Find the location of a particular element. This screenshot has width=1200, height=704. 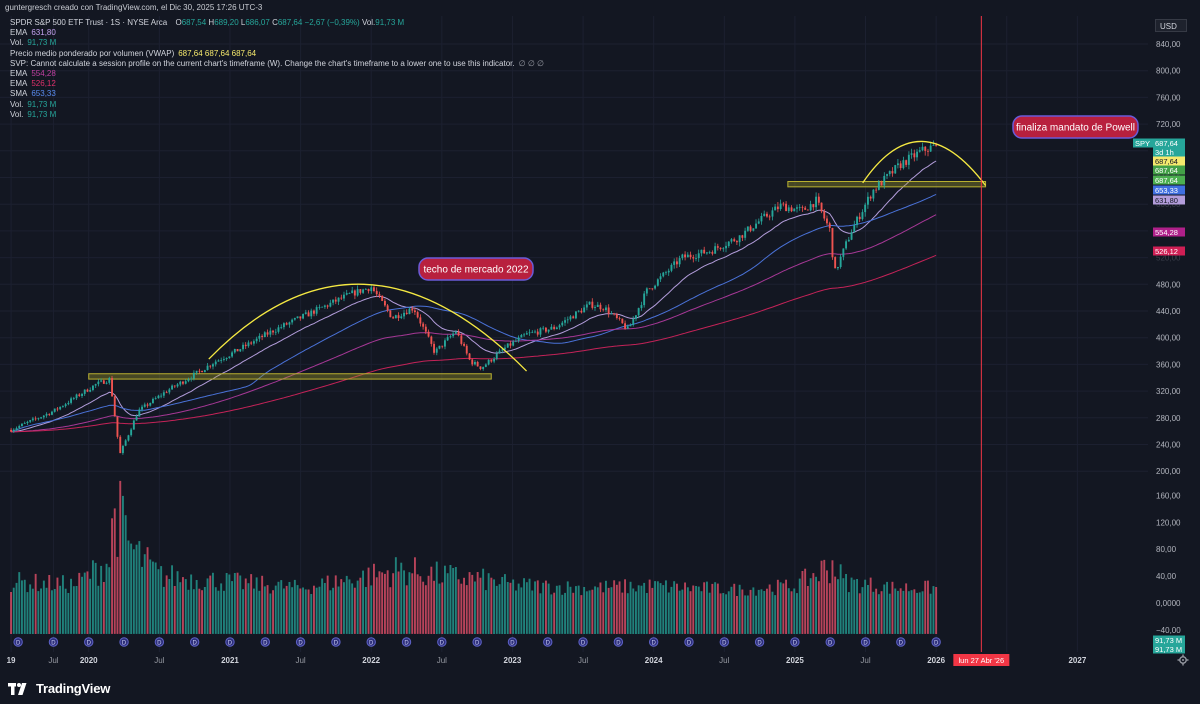

settings-icon is located at coordinates (1183, 660).